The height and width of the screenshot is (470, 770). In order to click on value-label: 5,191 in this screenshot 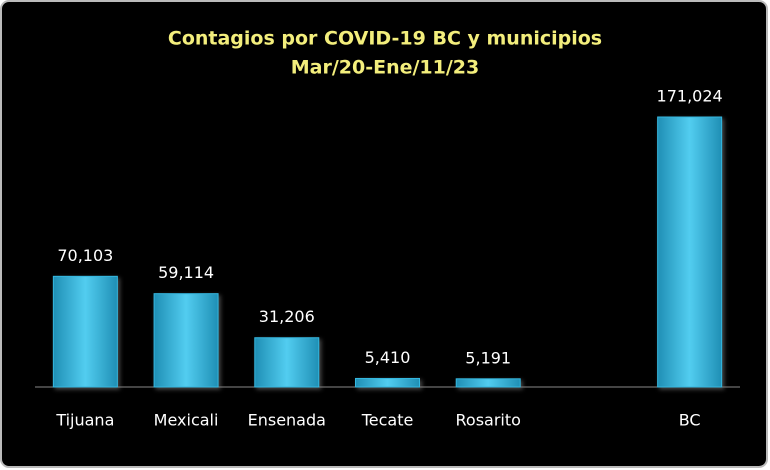, I will do `click(488, 357)`.